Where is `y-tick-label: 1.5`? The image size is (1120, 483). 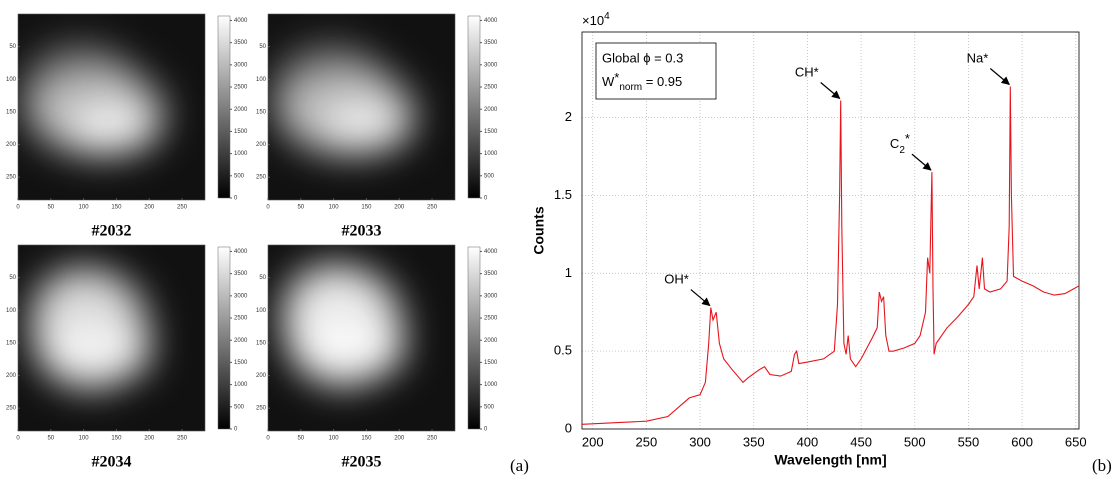 y-tick-label: 1.5 is located at coordinates (563, 194).